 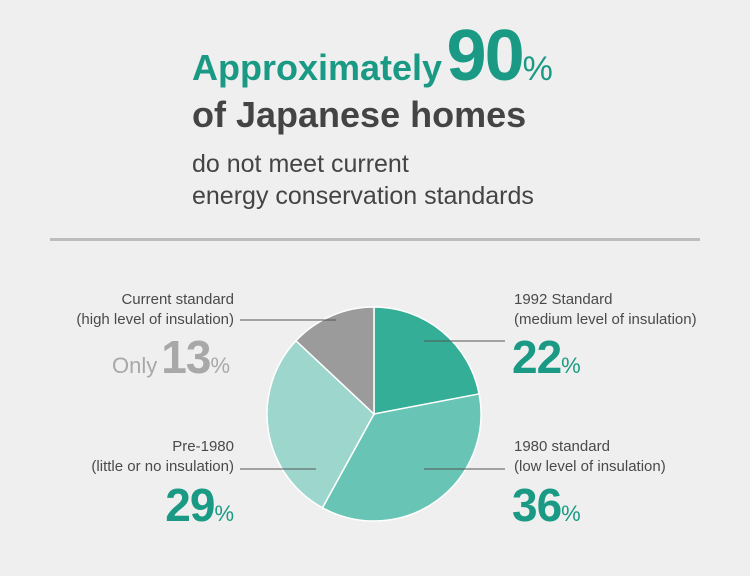 What do you see at coordinates (334, 361) in the screenshot?
I see `pie-slice-current-standard` at bounding box center [334, 361].